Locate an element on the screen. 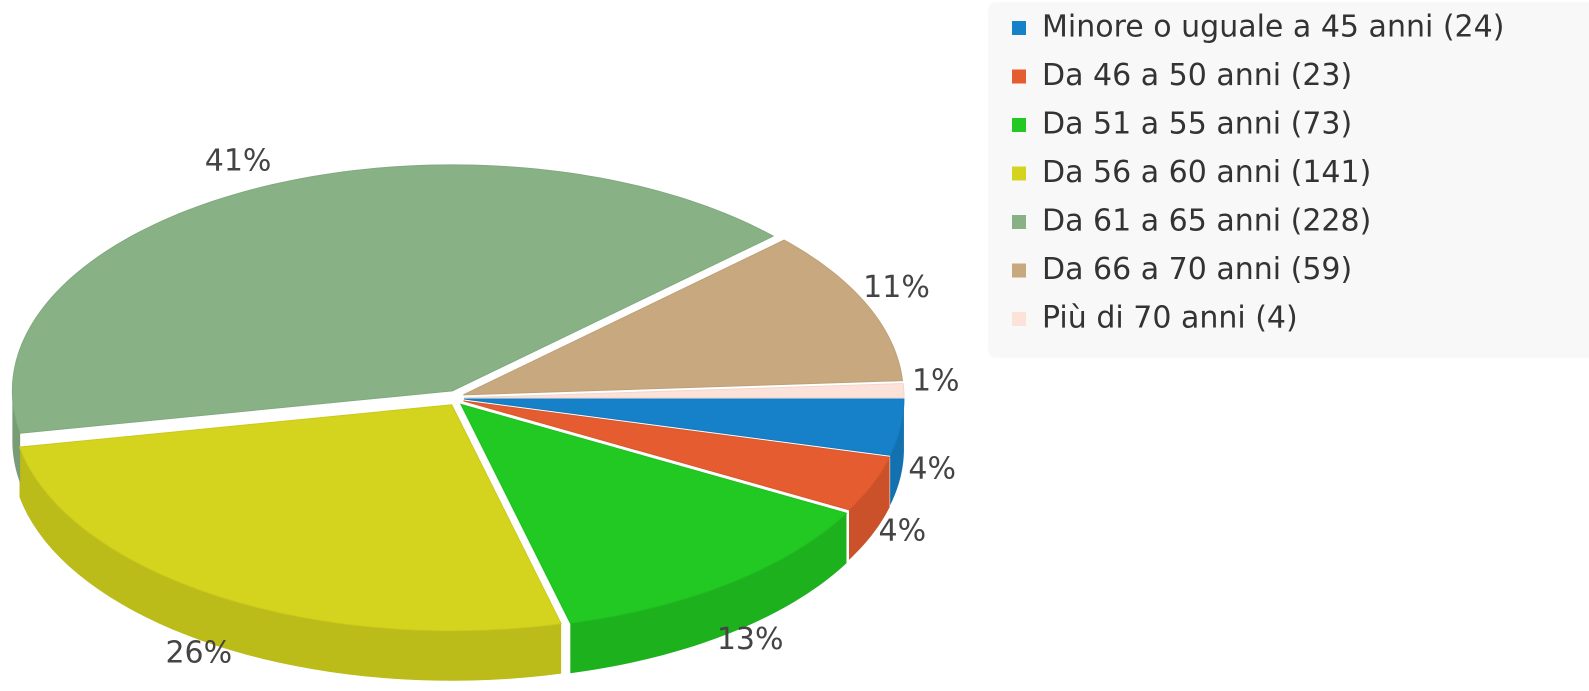 The image size is (1589, 691). legend-label: Da 51 a 55 anni (73) is located at coordinates (1197, 124).